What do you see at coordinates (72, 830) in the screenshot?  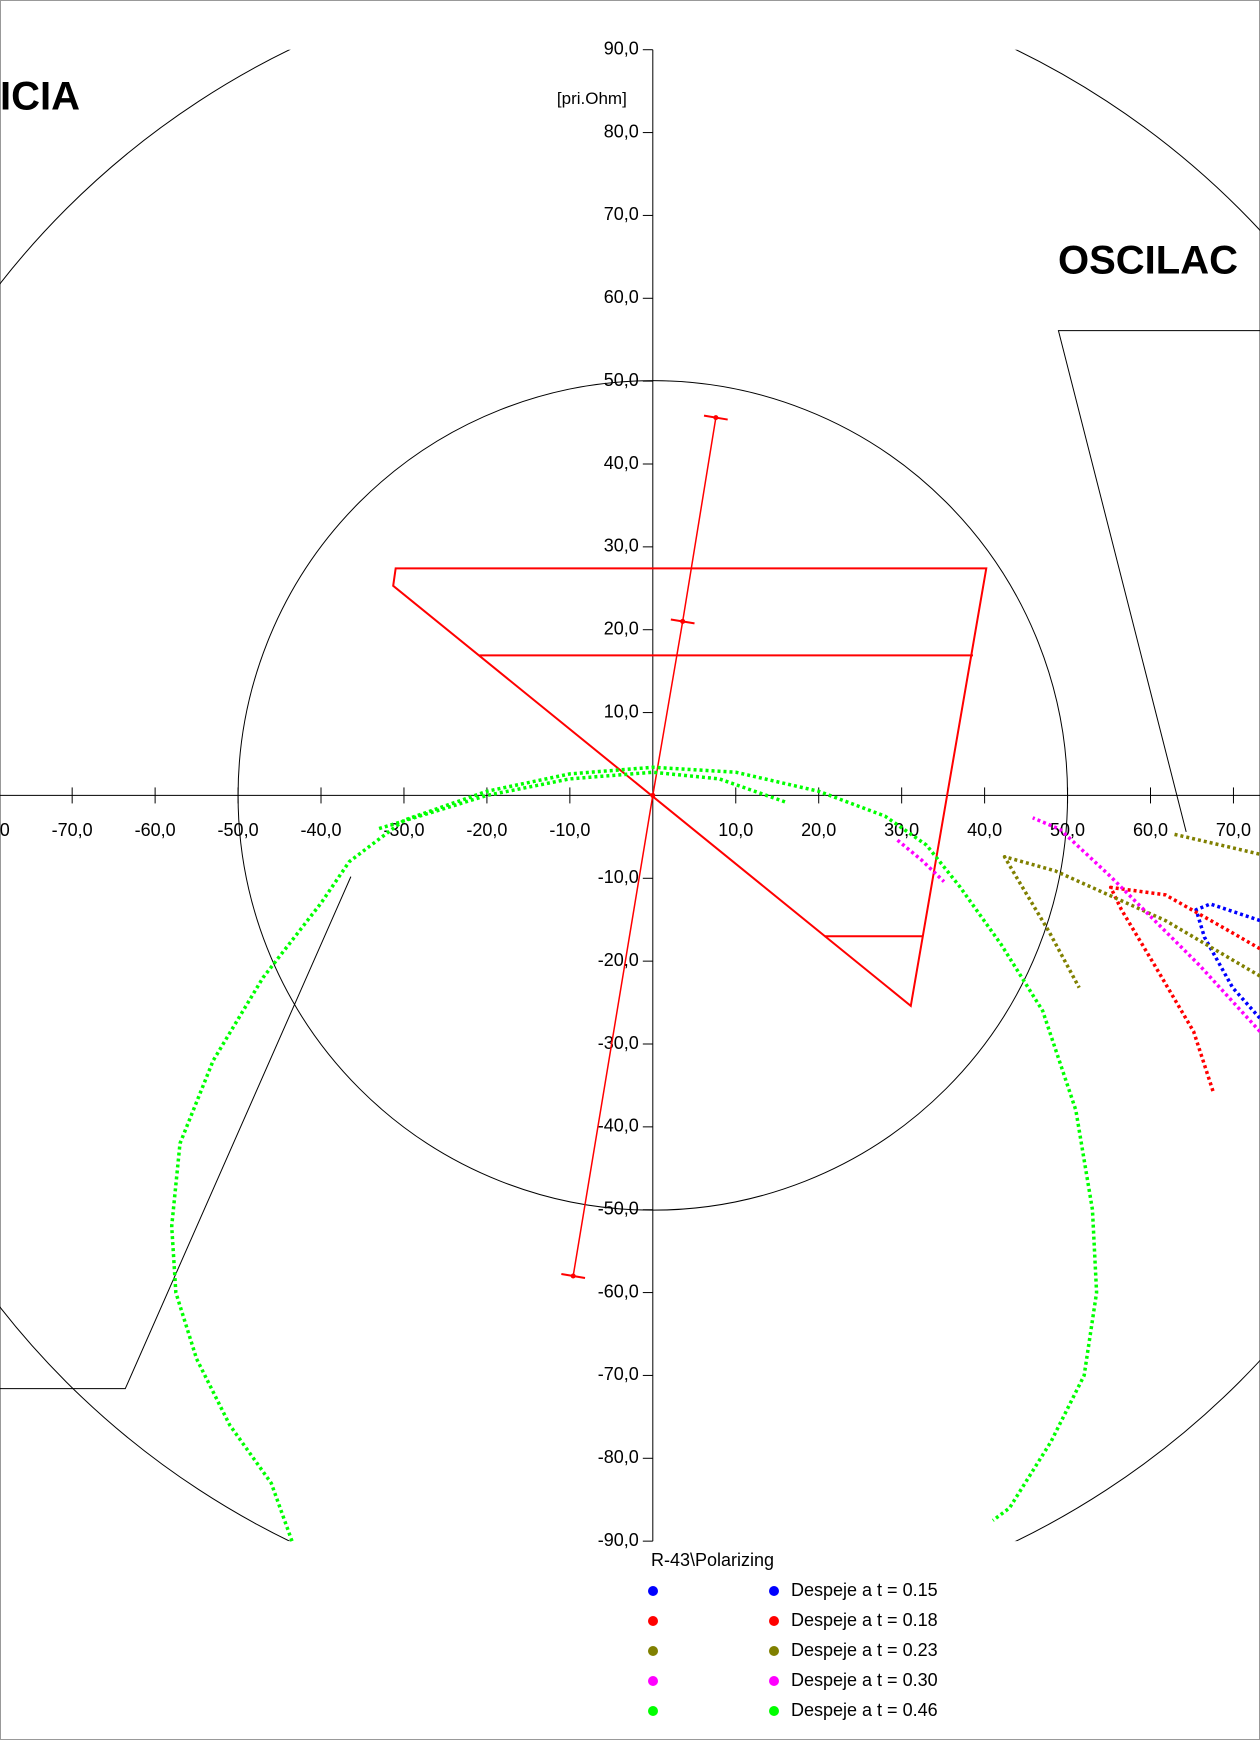 I see `x-tick-label: -70,0` at bounding box center [72, 830].